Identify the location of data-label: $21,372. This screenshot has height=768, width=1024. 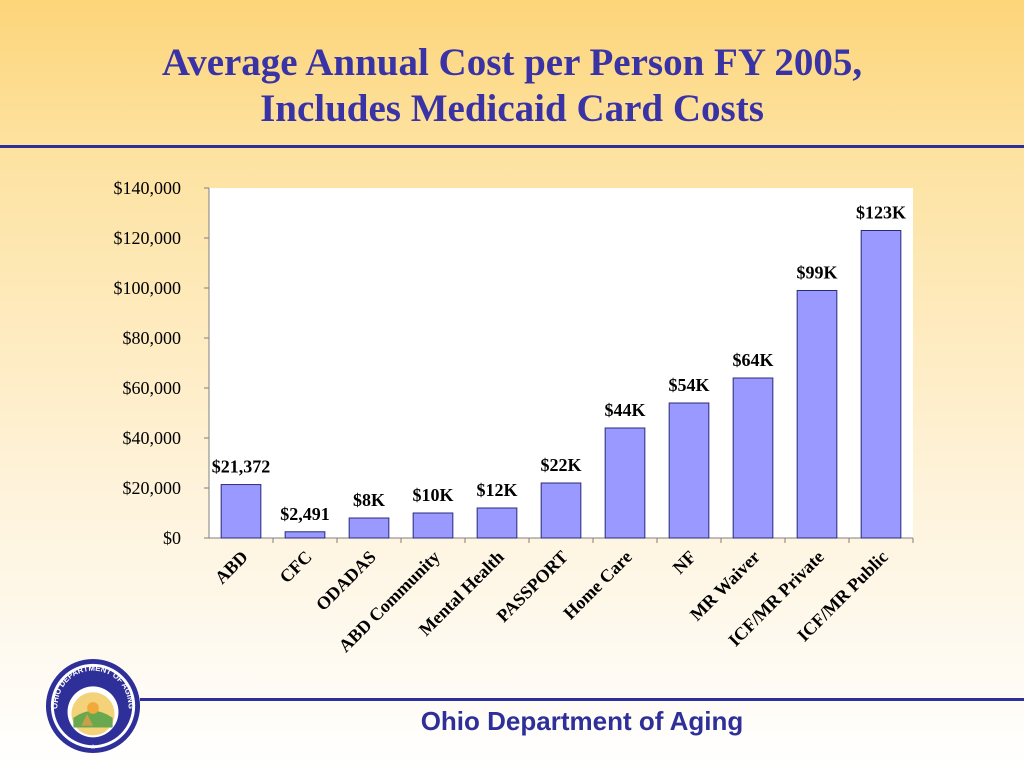
(241, 467).